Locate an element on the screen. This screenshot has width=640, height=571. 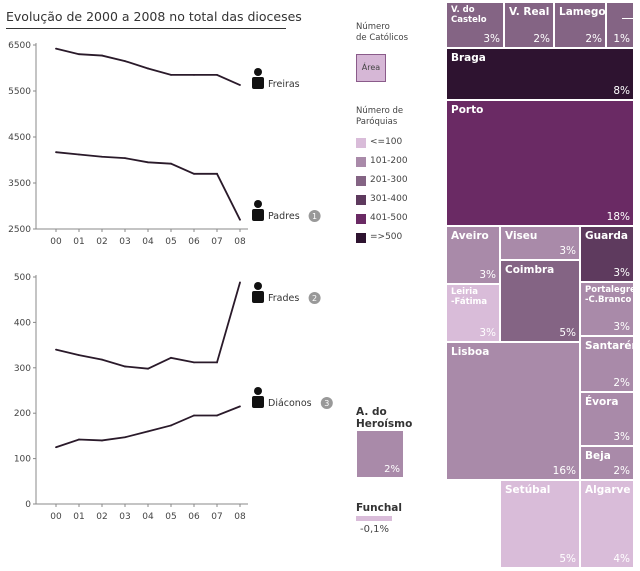
treemap-tile: Braga 8% is located at coordinates (540, 74).